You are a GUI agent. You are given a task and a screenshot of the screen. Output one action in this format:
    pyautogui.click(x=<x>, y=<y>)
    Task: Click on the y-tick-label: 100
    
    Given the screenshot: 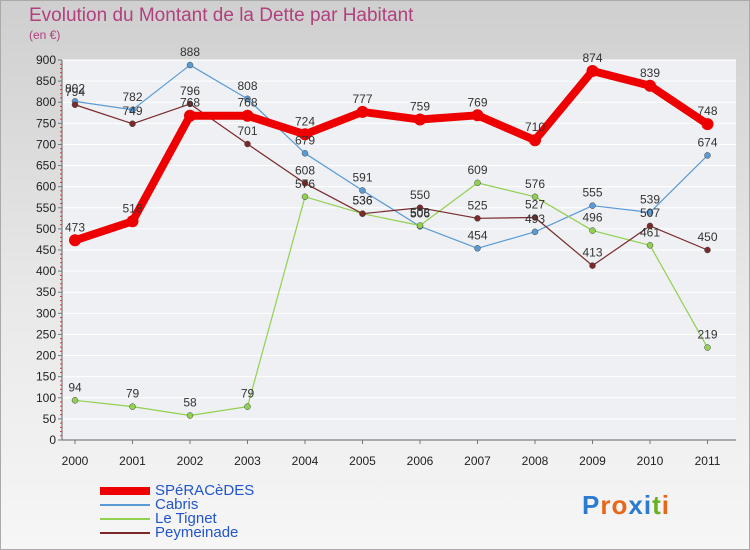 What is the action you would take?
    pyautogui.click(x=46, y=398)
    